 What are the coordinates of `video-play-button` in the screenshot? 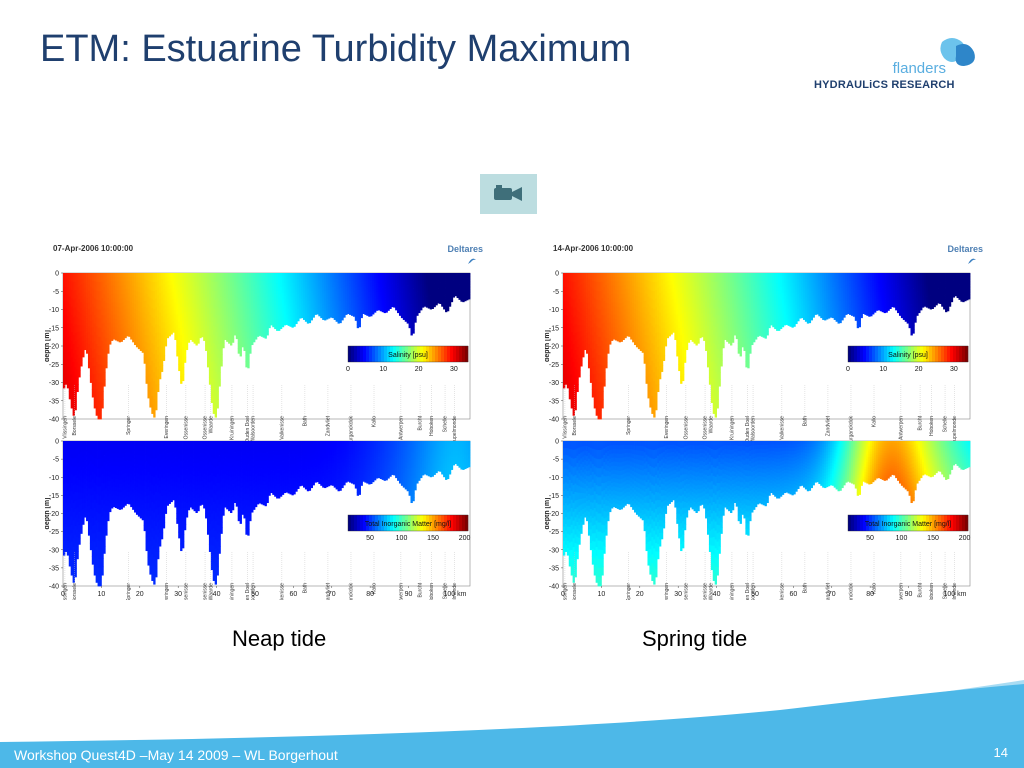 It's located at (508, 194).